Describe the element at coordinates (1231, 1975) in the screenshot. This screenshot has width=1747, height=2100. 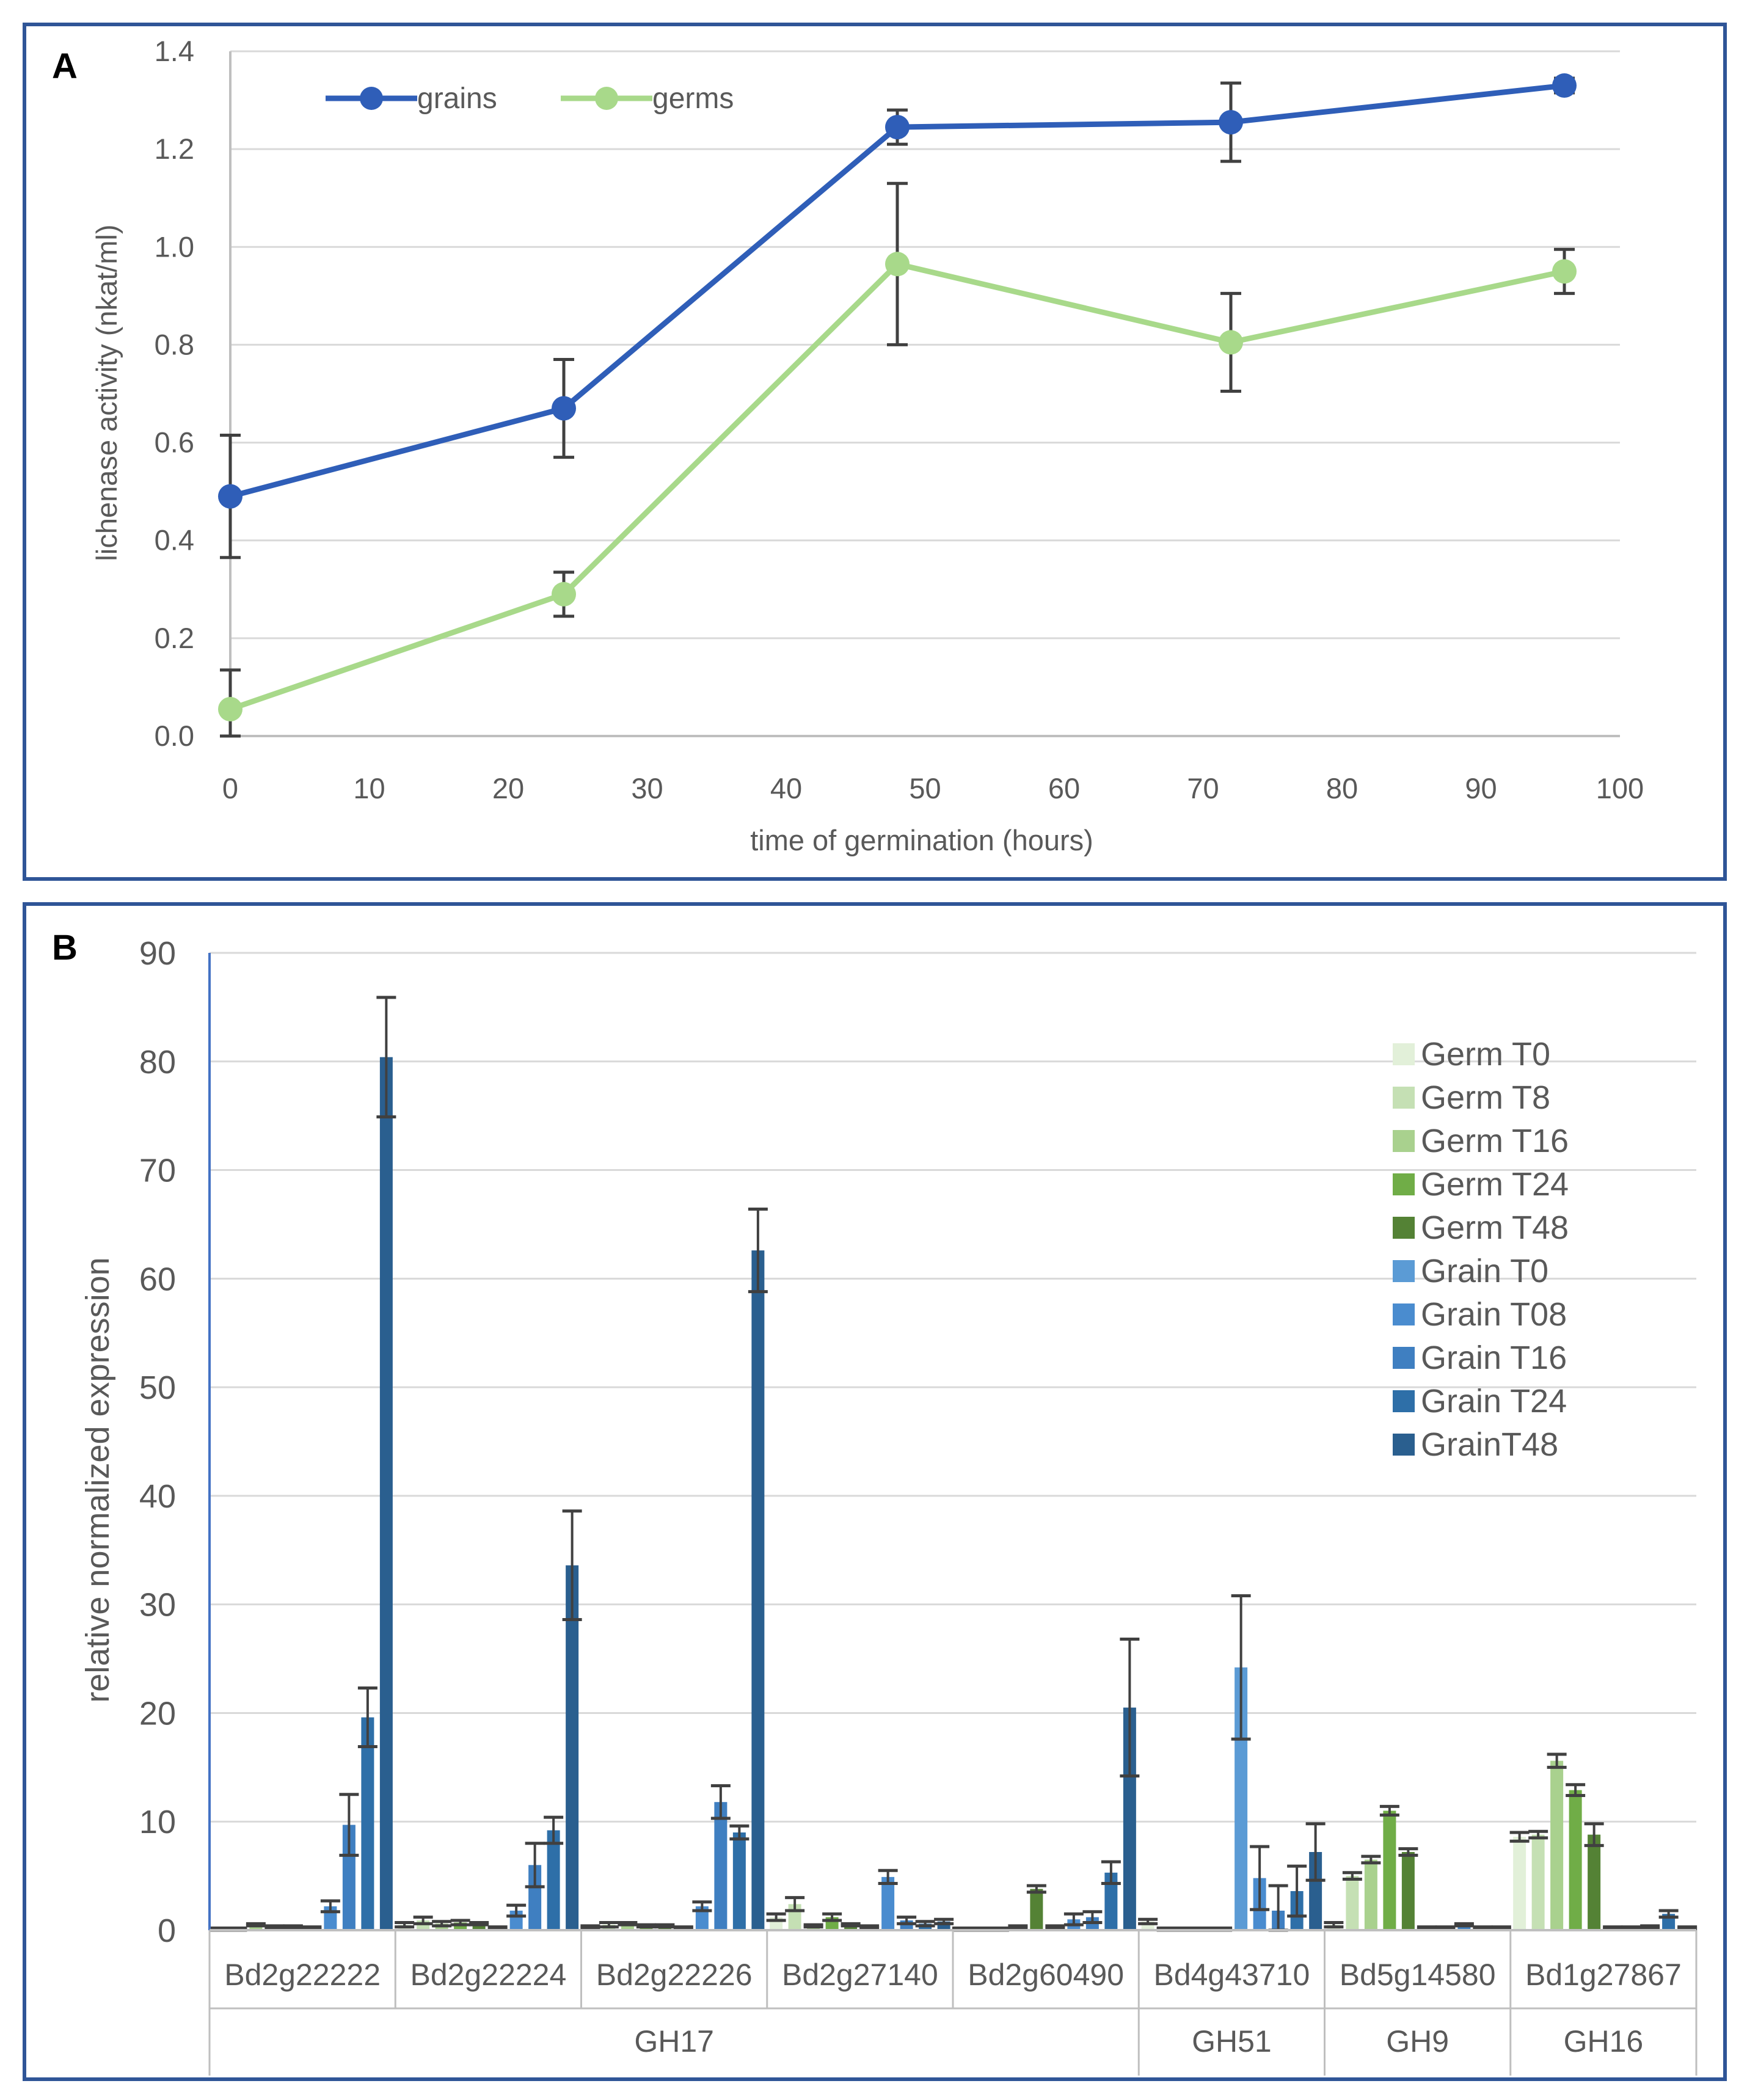
I see `x-category-label: Bd4g43710` at that location.